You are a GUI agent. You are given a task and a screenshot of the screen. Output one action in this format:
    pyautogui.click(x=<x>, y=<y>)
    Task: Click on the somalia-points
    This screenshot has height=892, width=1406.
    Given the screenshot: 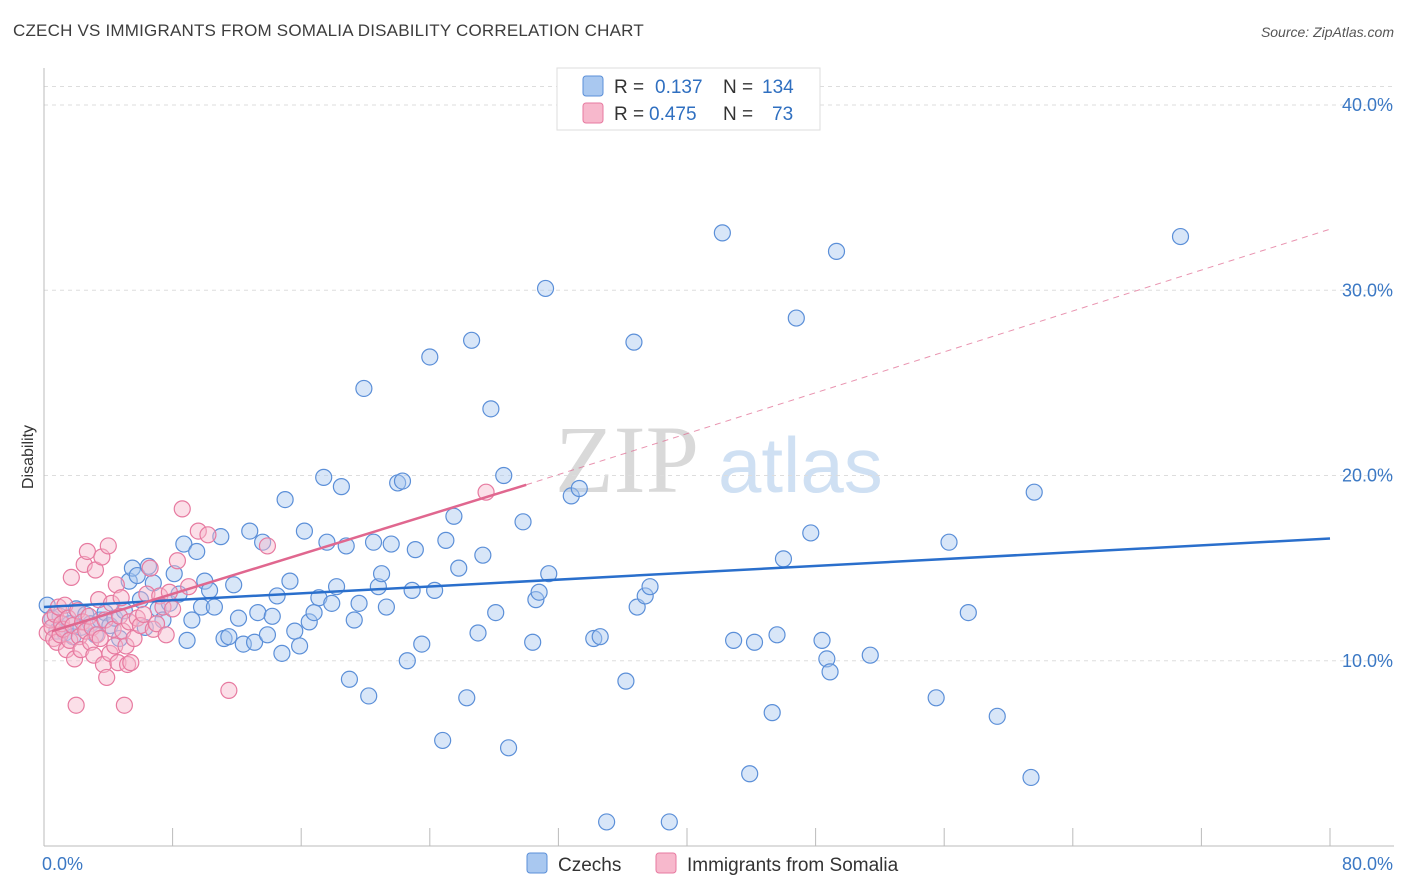 What is the action you would take?
    pyautogui.click(x=266, y=598)
    